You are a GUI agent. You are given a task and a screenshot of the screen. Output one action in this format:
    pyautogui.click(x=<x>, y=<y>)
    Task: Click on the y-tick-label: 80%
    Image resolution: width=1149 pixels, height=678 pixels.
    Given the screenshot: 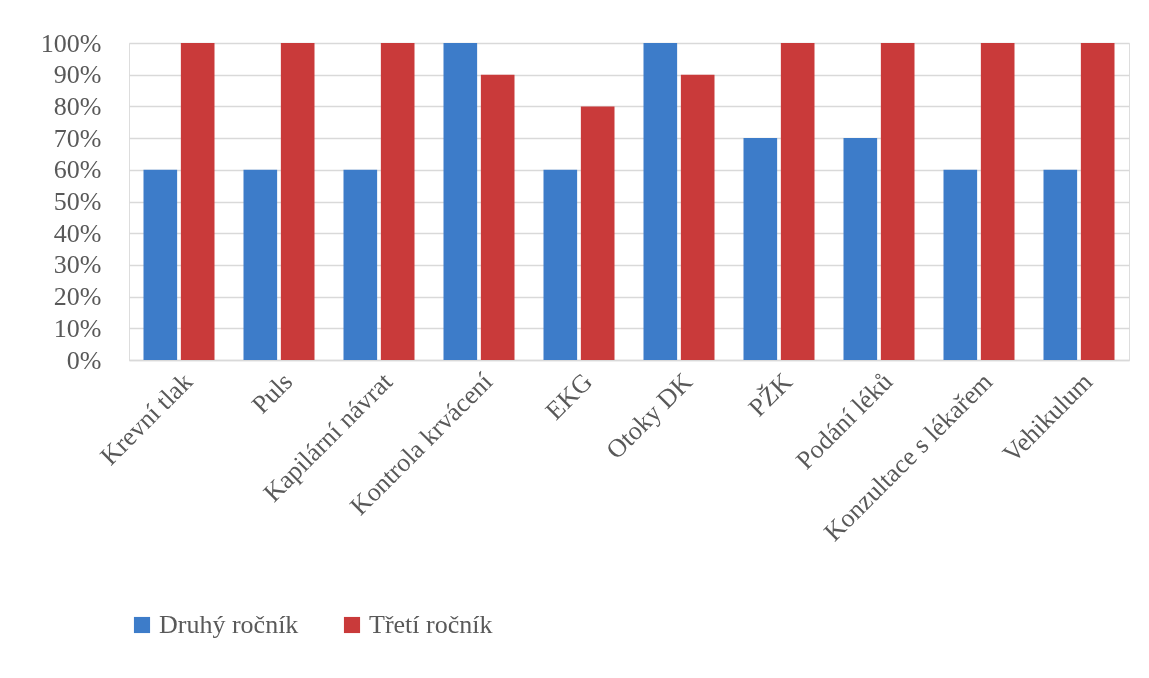 What is the action you would take?
    pyautogui.click(x=77, y=106)
    